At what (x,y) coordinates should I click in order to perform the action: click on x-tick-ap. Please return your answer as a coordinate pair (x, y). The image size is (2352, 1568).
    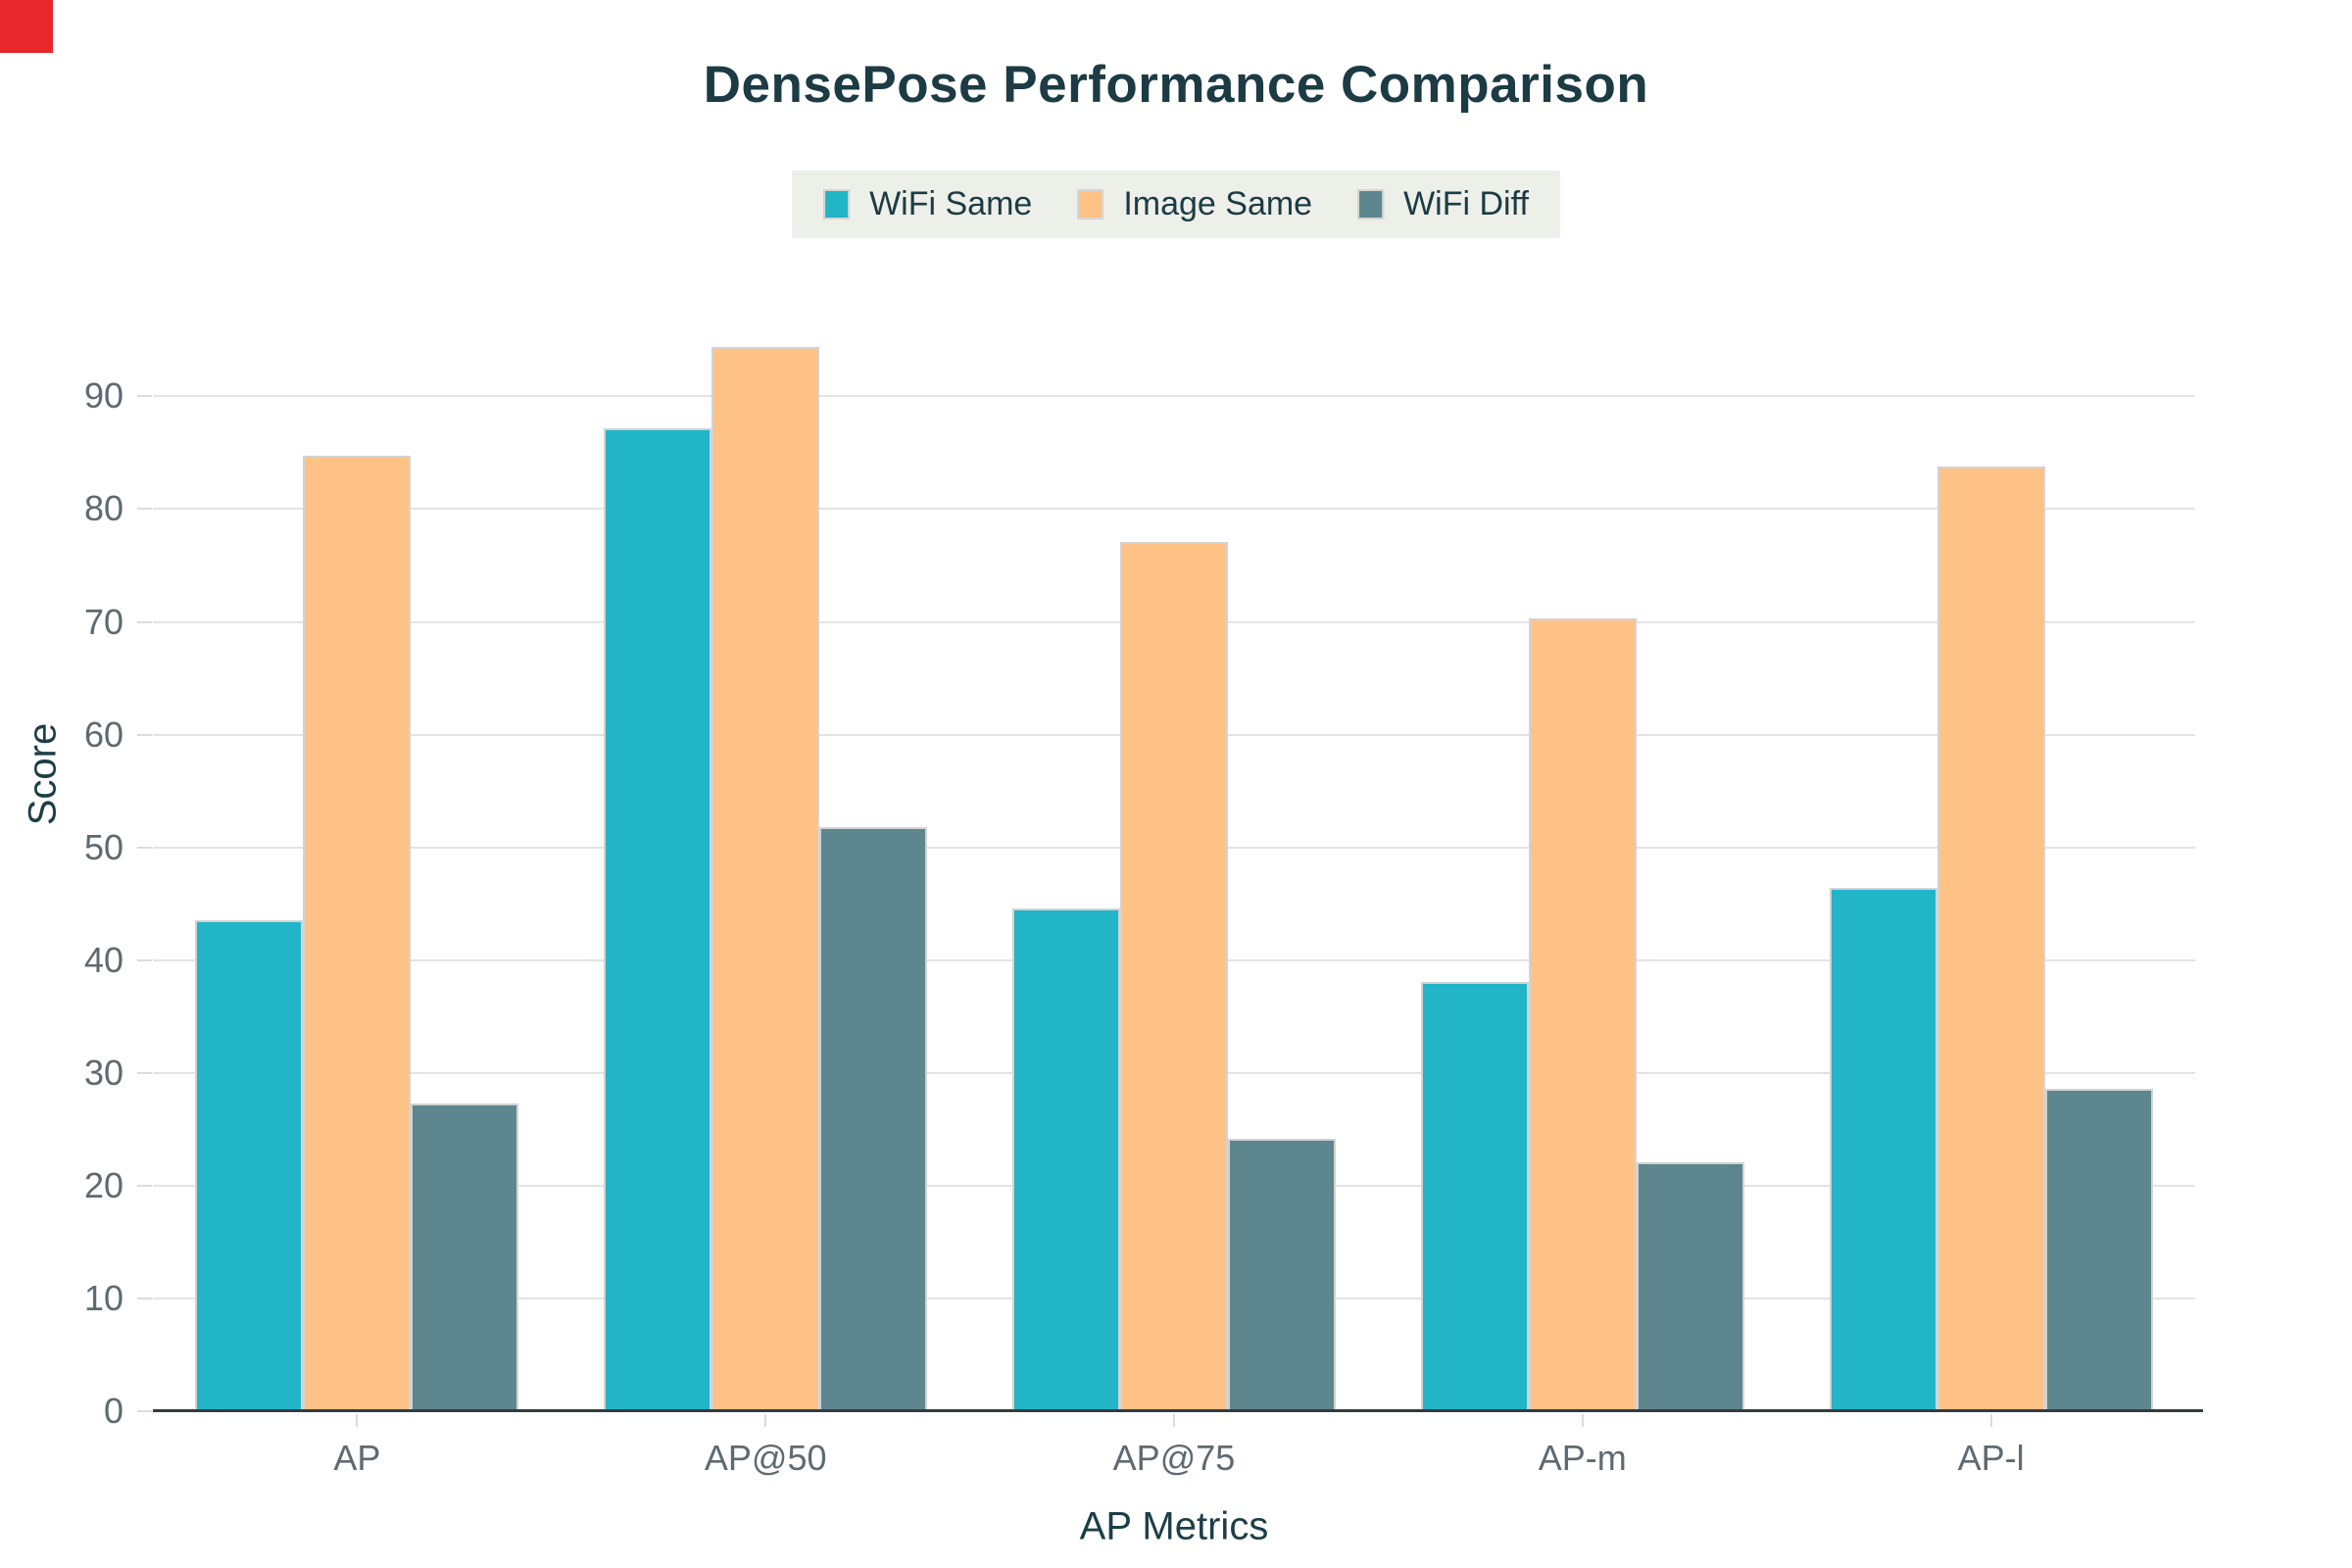
    Looking at the image, I should click on (357, 1420).